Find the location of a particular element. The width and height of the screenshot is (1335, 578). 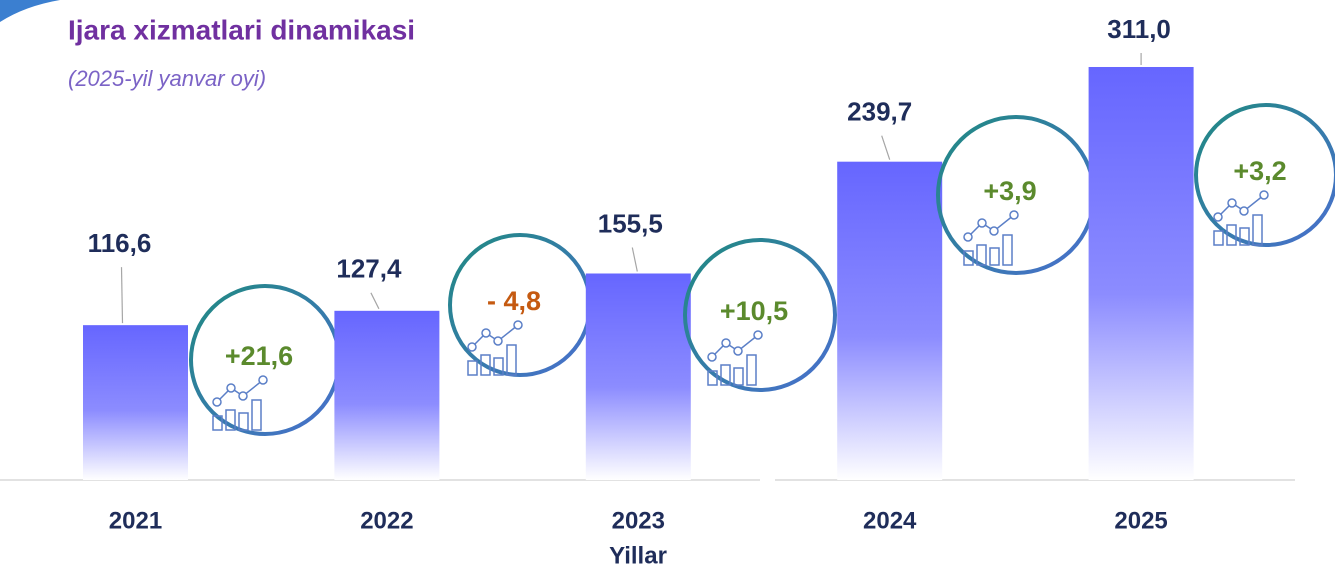

value-label: 127,4 is located at coordinates (369, 269).